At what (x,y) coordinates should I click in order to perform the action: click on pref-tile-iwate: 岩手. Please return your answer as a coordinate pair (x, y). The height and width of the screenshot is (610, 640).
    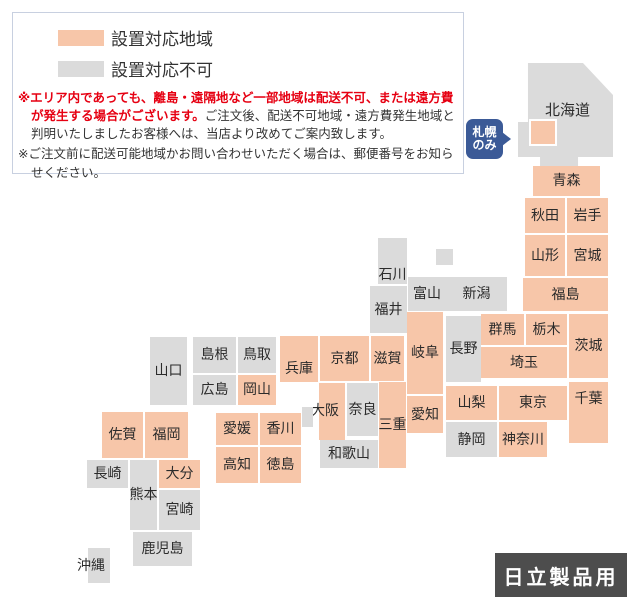
    Looking at the image, I should click on (587, 215).